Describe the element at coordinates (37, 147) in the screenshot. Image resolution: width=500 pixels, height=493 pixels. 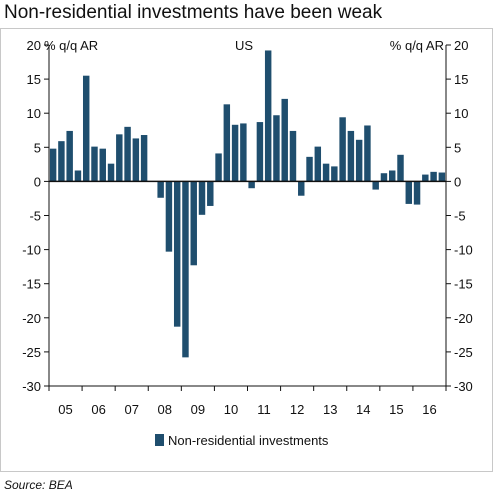
I see `y-tick-label-left: 5` at that location.